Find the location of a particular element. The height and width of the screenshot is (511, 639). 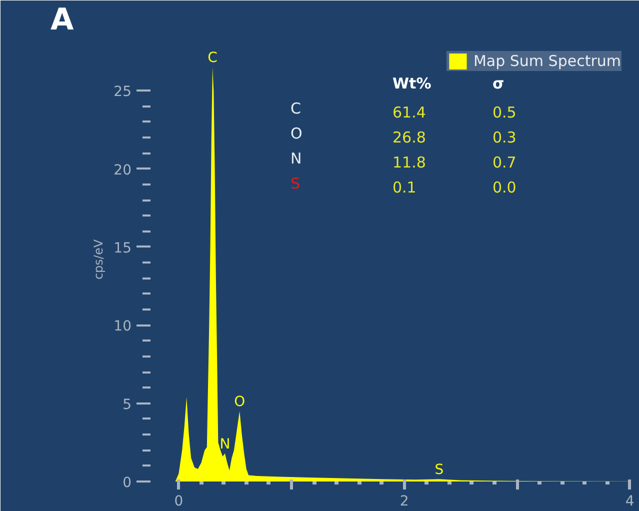

y-tick-label: 0 is located at coordinates (127, 483).